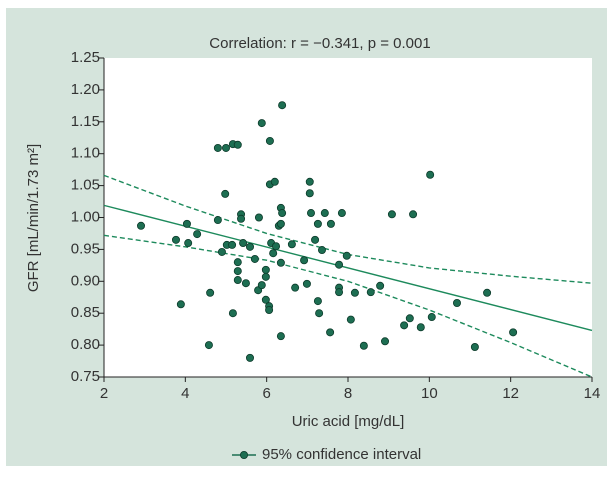 The width and height of the screenshot is (613, 486). I want to click on y-tick-label: 0.75, so click(85, 376).